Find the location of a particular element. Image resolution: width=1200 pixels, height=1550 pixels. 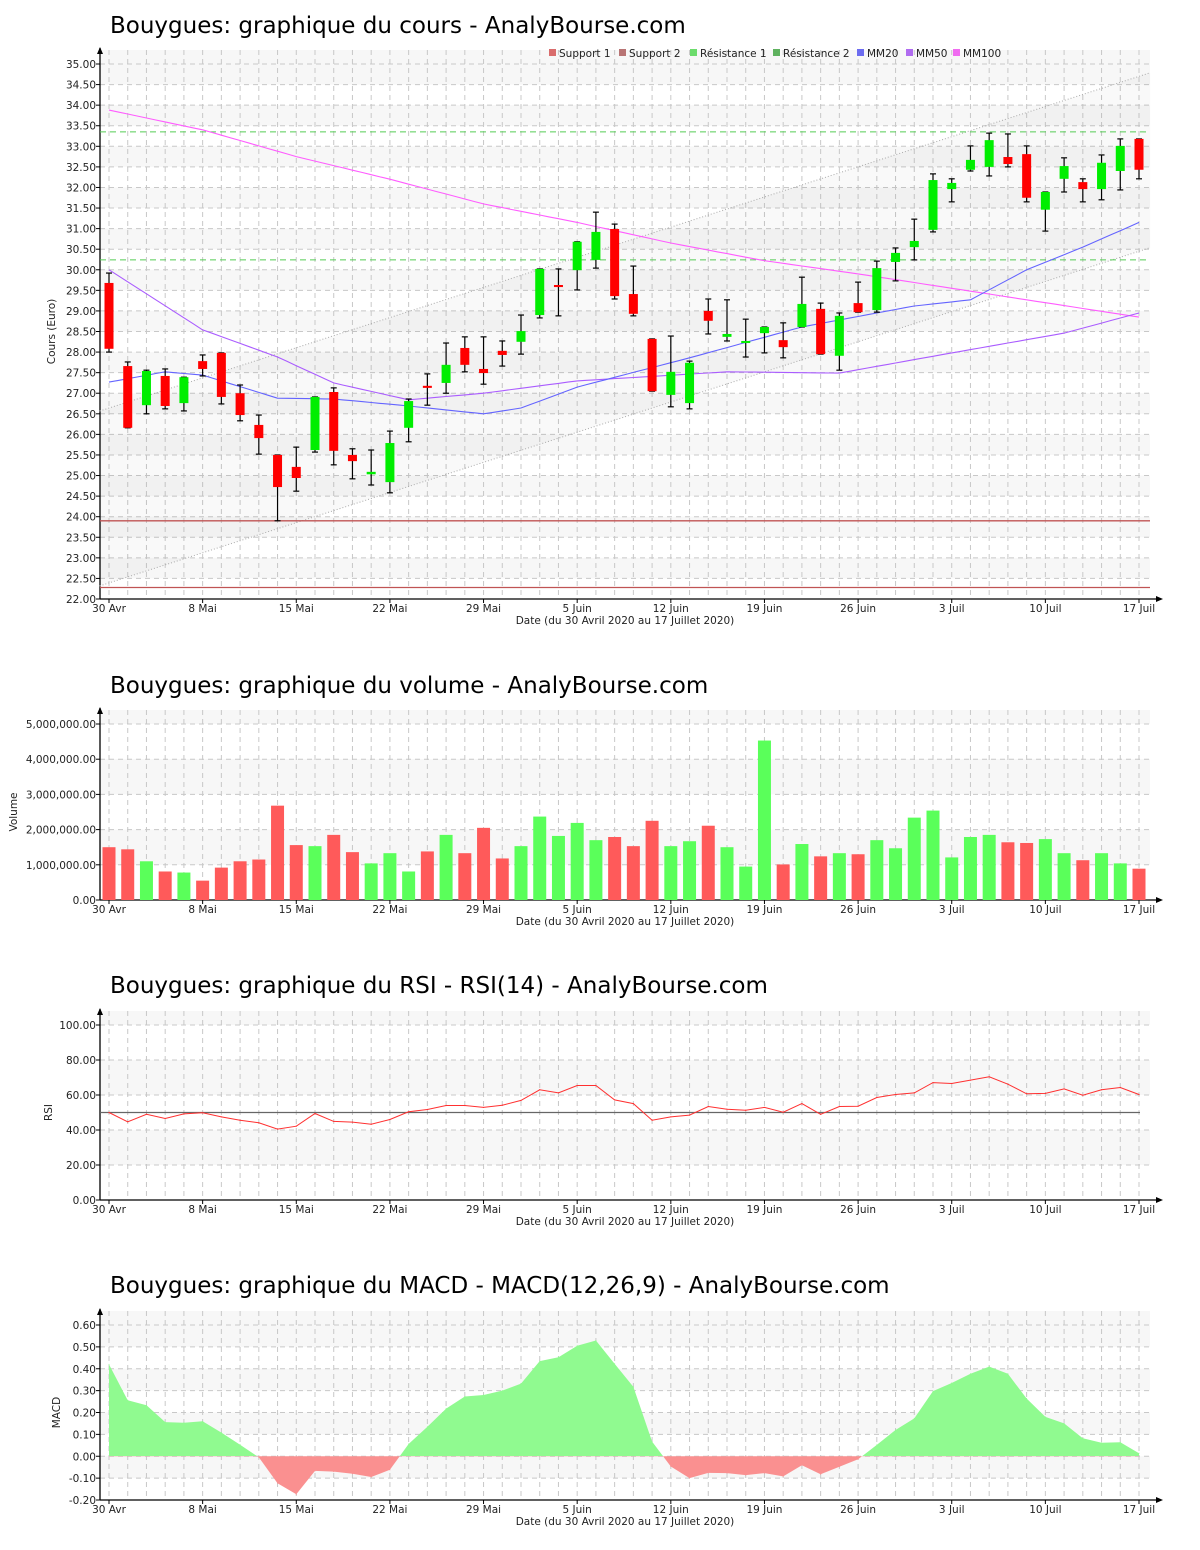

legend-swatch is located at coordinates (860, 52).